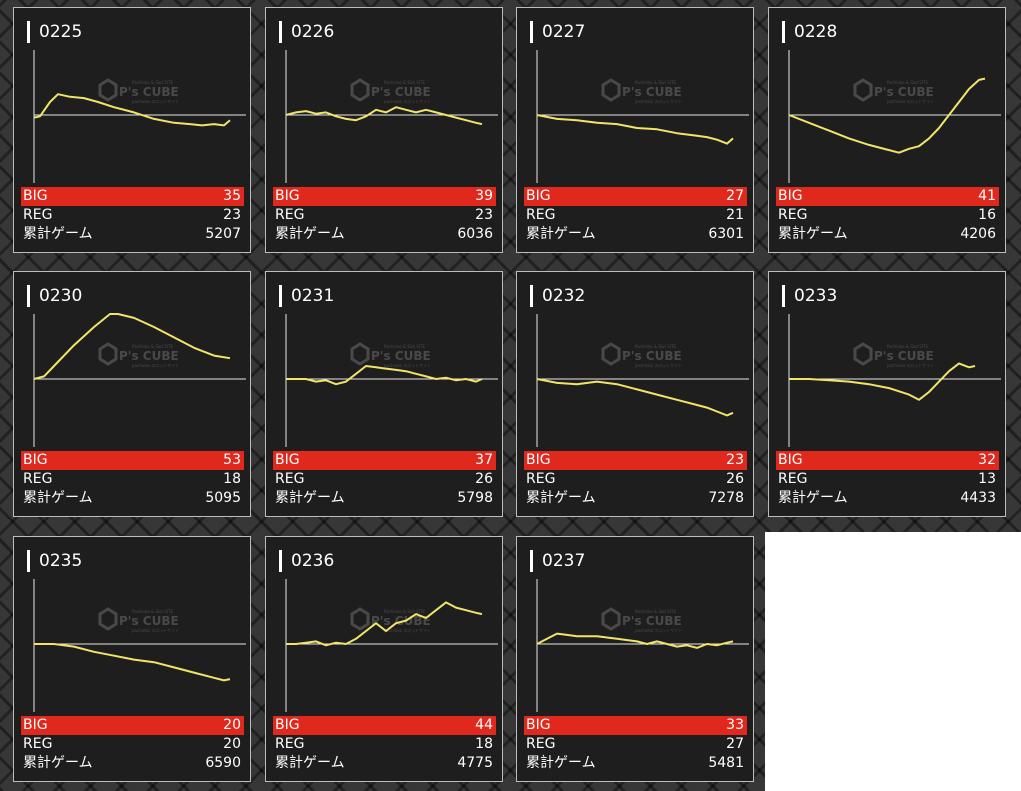  What do you see at coordinates (475, 234) in the screenshot?
I see `total-value: 6036` at bounding box center [475, 234].